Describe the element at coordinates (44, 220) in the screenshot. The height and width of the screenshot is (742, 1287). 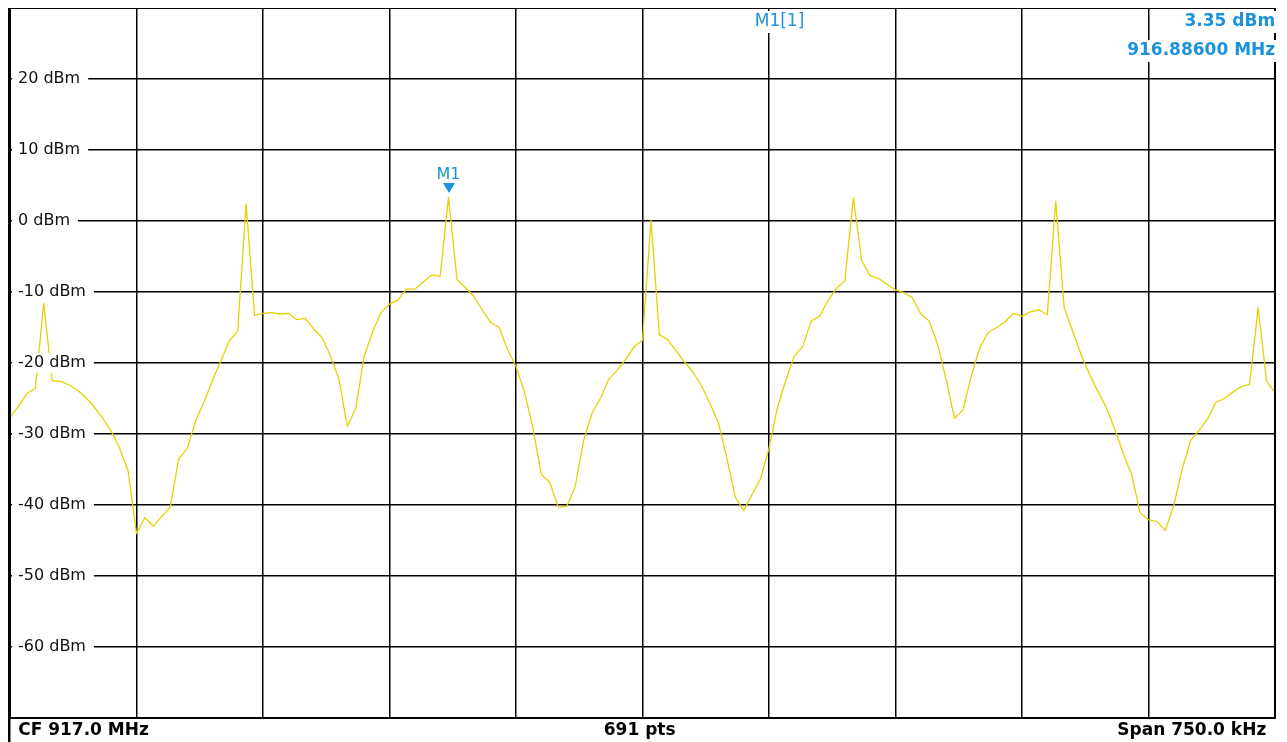
I see `y-tick-label: 0 dBm` at that location.